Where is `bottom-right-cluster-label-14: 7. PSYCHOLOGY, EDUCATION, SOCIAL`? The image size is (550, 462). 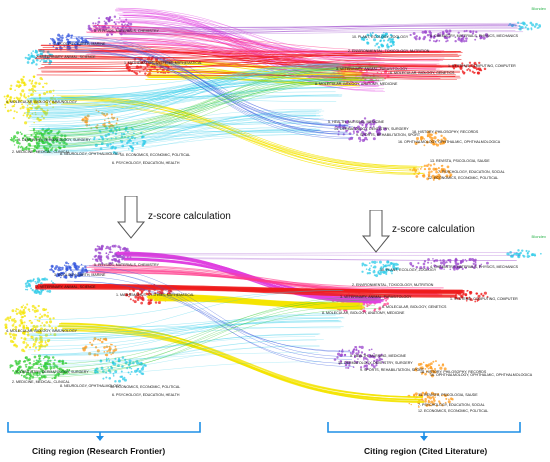
bottom-right-cluster-label-14: 7. PSYCHOLOGY, EDUCATION, SOCIAL is located at coordinates (451, 405).